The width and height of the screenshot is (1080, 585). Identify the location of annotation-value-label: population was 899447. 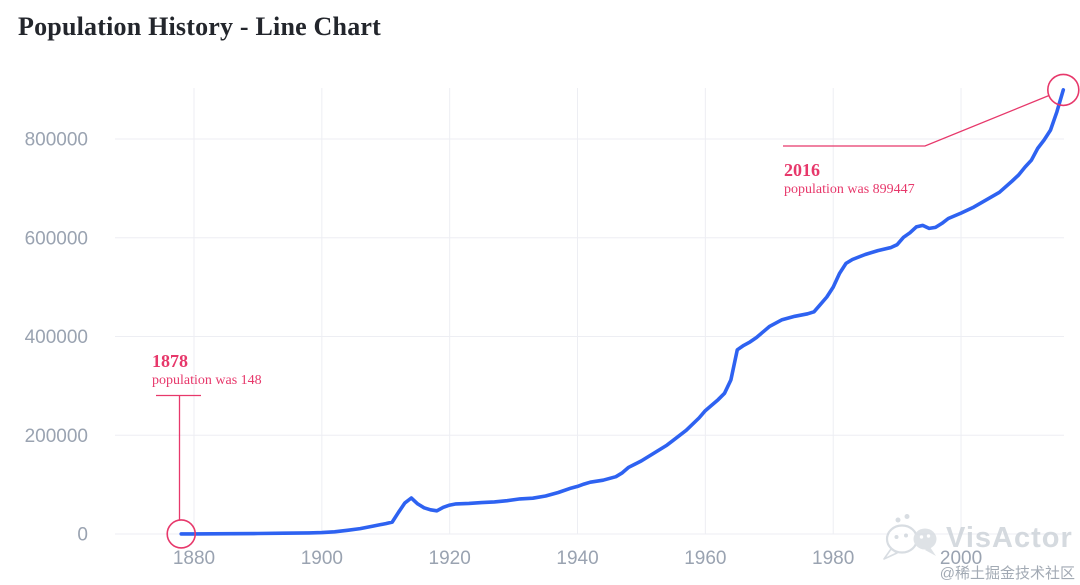
(849, 189).